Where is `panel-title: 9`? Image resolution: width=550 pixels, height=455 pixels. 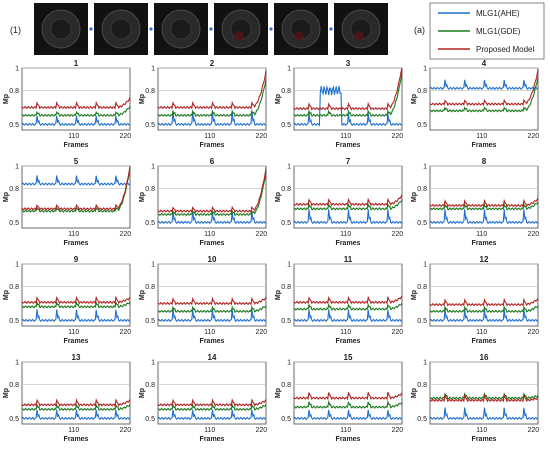
panel-title: 9 is located at coordinates (76, 259).